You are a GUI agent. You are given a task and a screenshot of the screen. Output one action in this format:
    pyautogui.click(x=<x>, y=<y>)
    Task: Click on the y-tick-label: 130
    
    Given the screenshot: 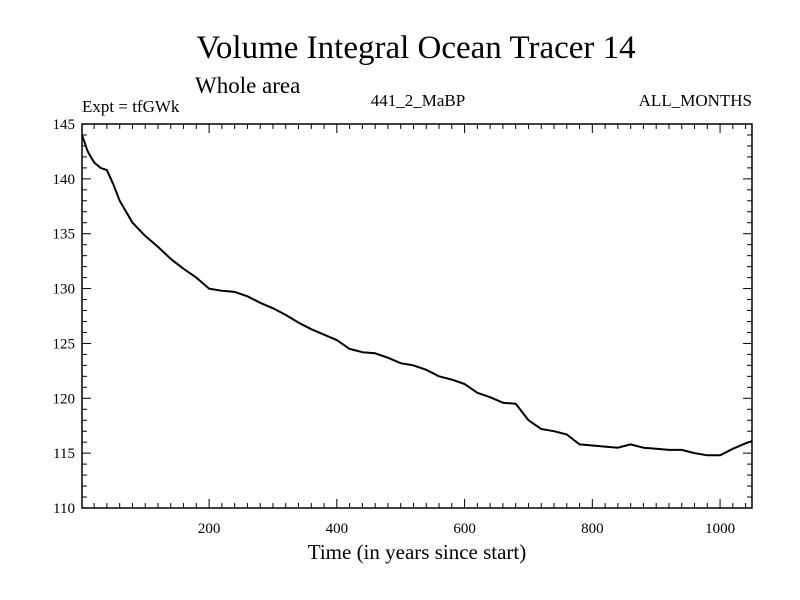 What is the action you would take?
    pyautogui.click(x=64, y=290)
    